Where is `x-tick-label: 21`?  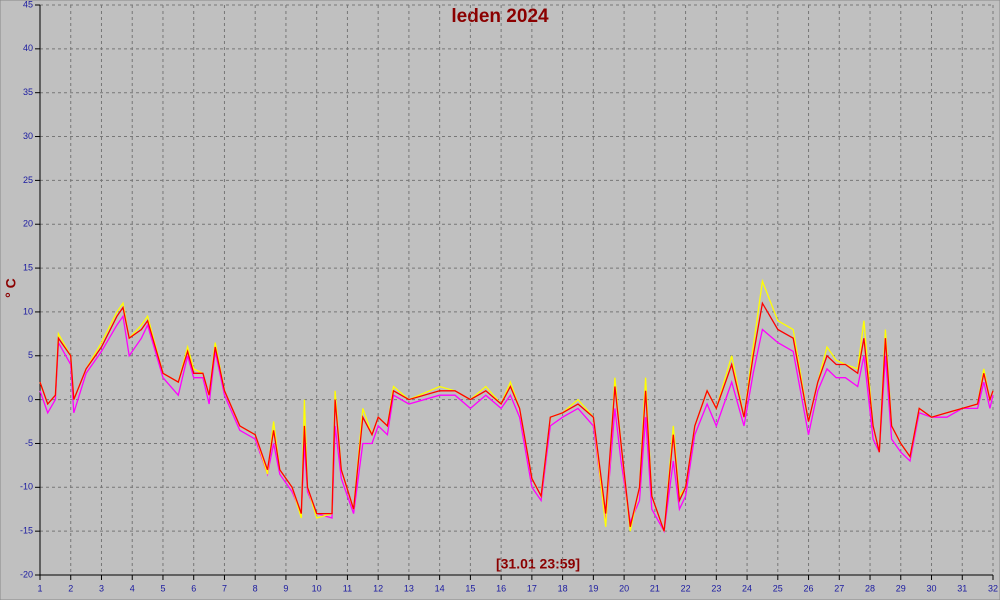
x-tick-label: 21 is located at coordinates (655, 588).